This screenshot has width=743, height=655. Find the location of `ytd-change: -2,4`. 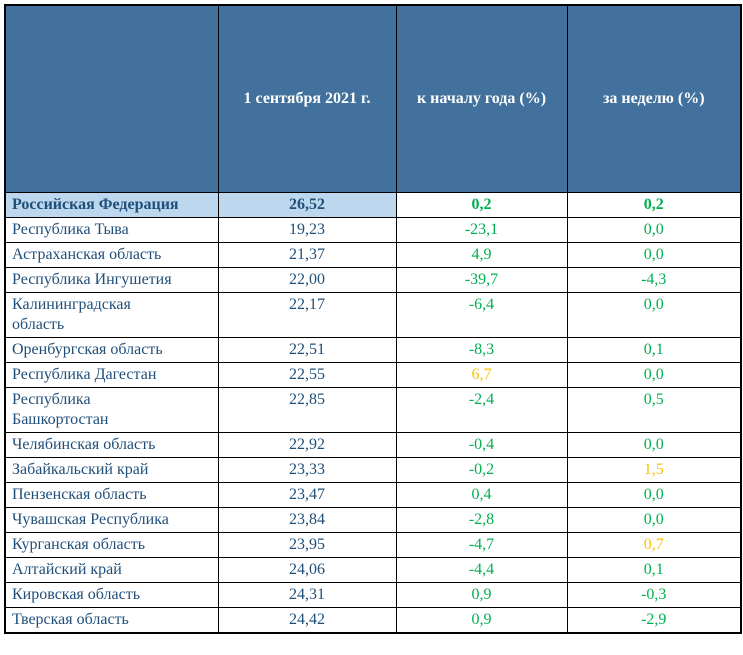

ytd-change: -2,4 is located at coordinates (481, 410).